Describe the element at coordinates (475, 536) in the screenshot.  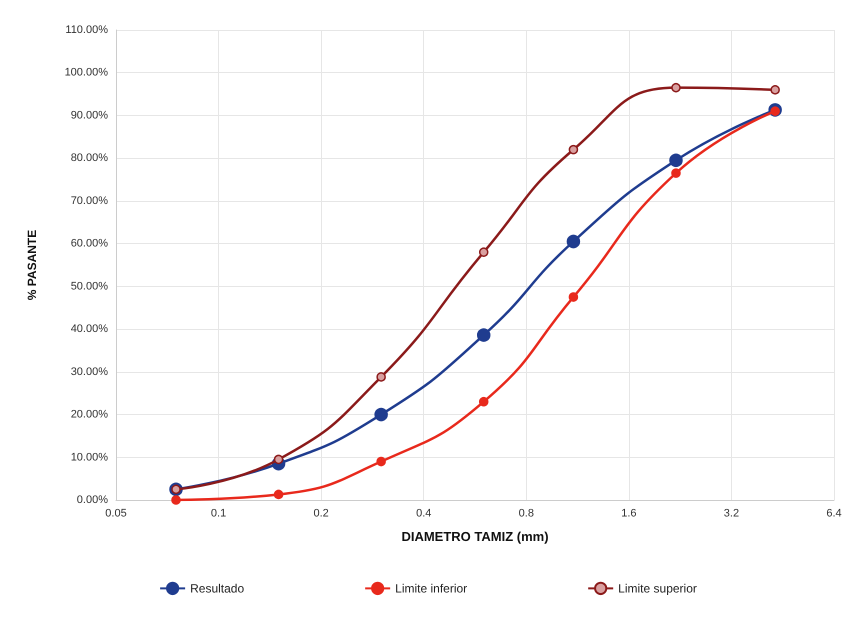
I see `x-axis-title: DIAMETRO TAMIZ (mm)` at that location.